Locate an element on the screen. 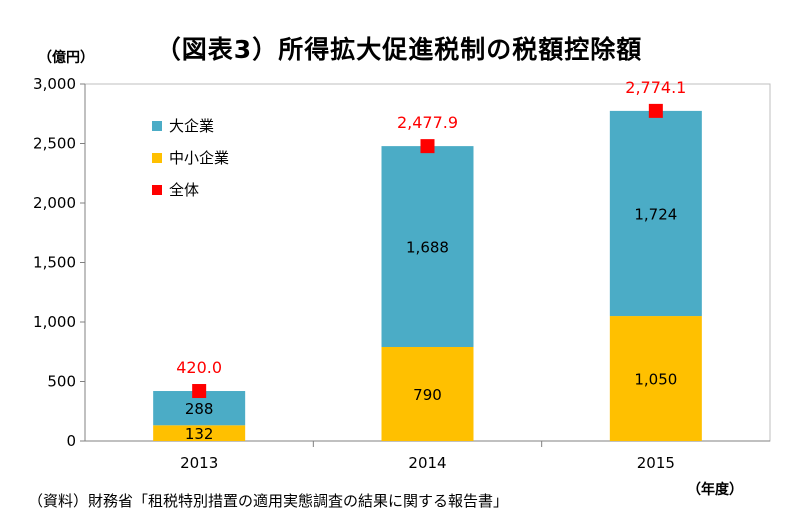  chart-title: （図表3）所得拡大促進税制の税額控除額 is located at coordinates (399, 49).